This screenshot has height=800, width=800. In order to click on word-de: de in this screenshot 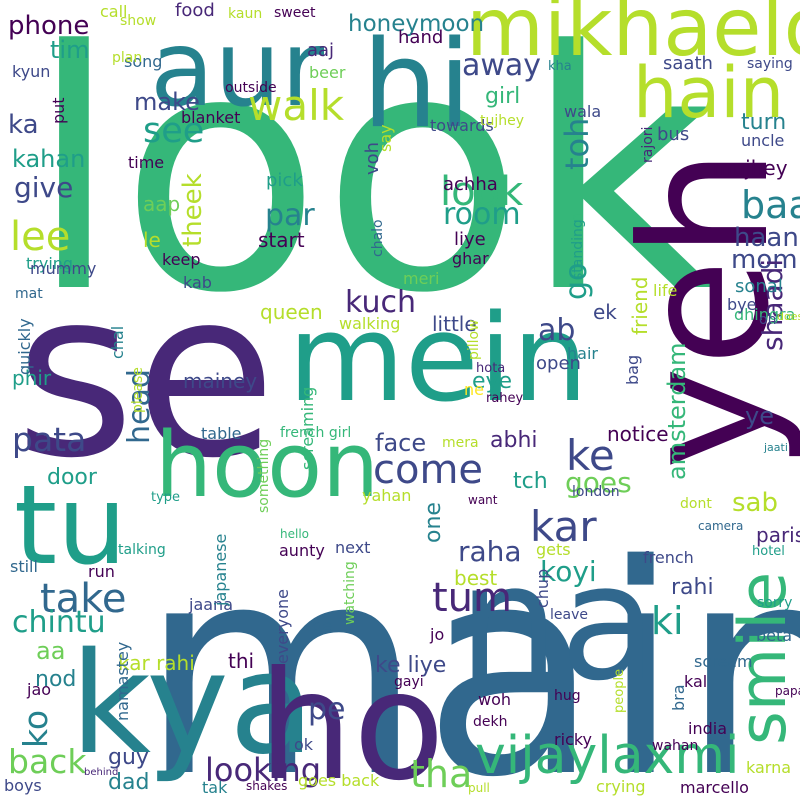, I will do `click(322, 625)`.